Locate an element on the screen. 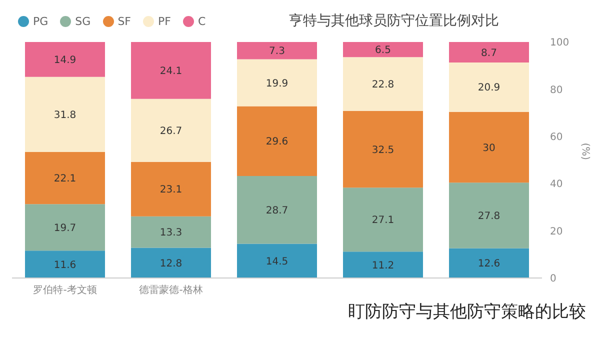 Image resolution: width=600 pixels, height=337 pixels. y-tick-label: 0 is located at coordinates (553, 279).